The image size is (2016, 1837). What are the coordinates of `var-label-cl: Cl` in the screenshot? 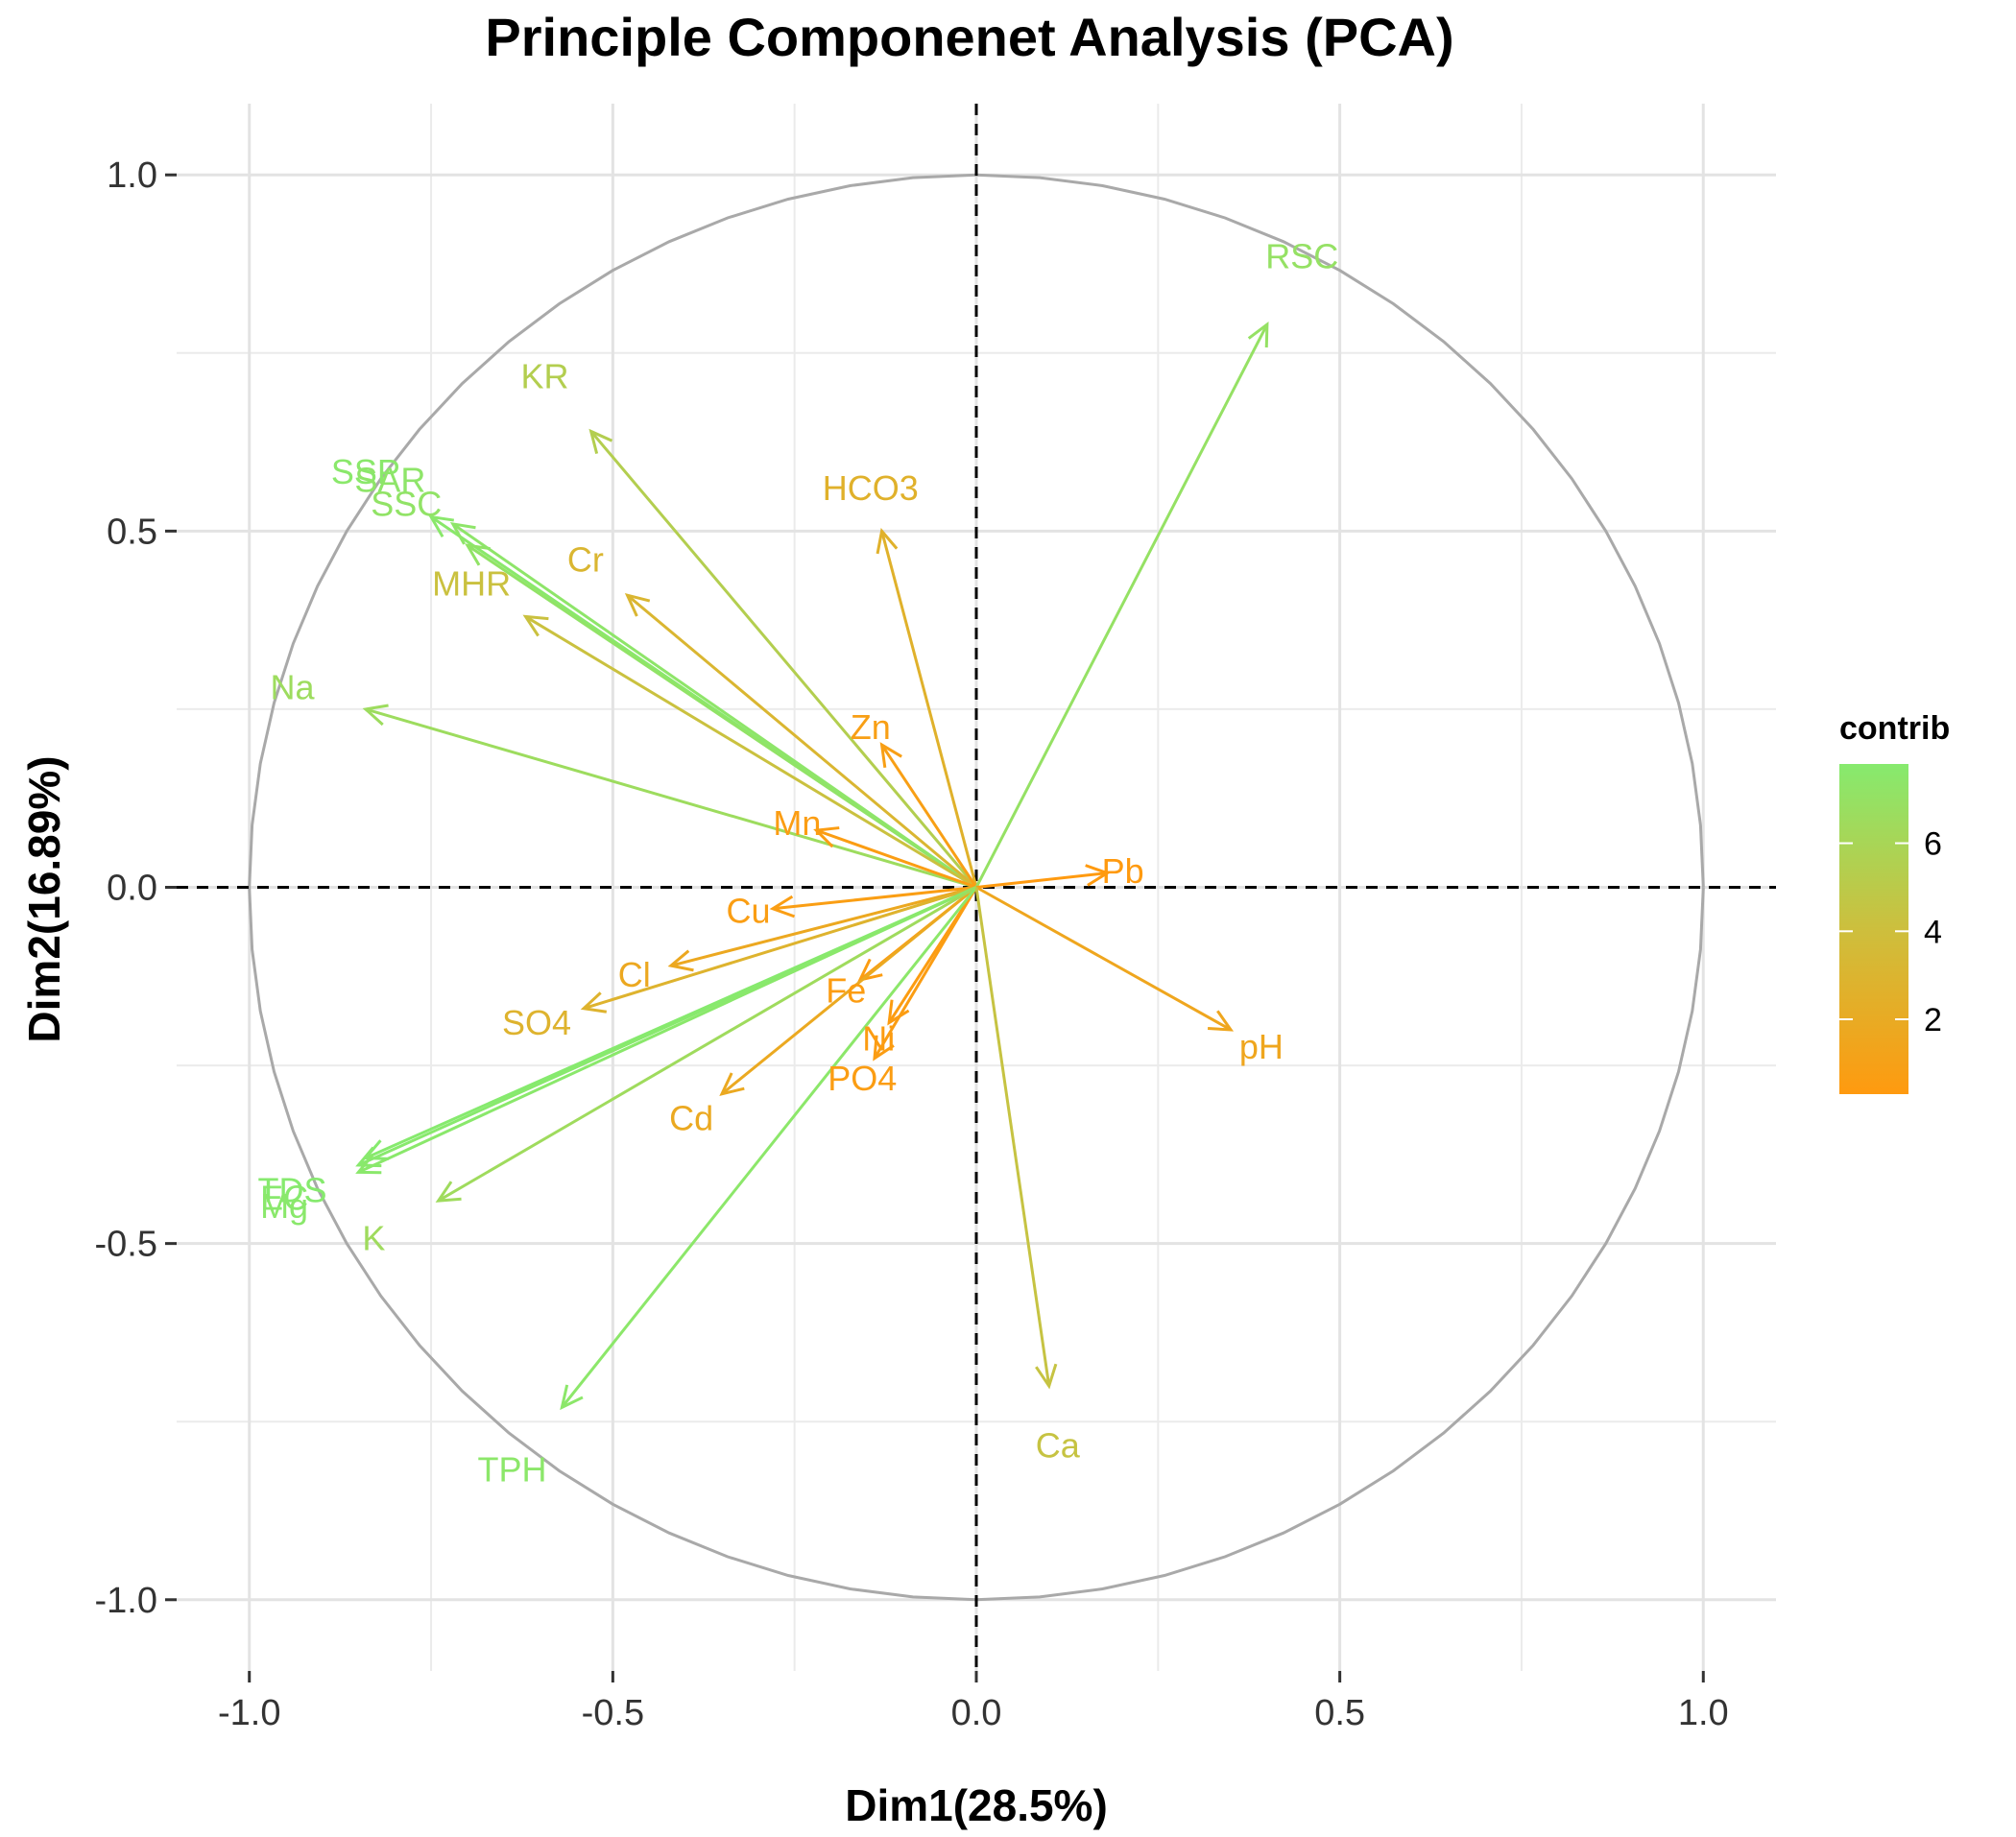 It's located at (634, 974).